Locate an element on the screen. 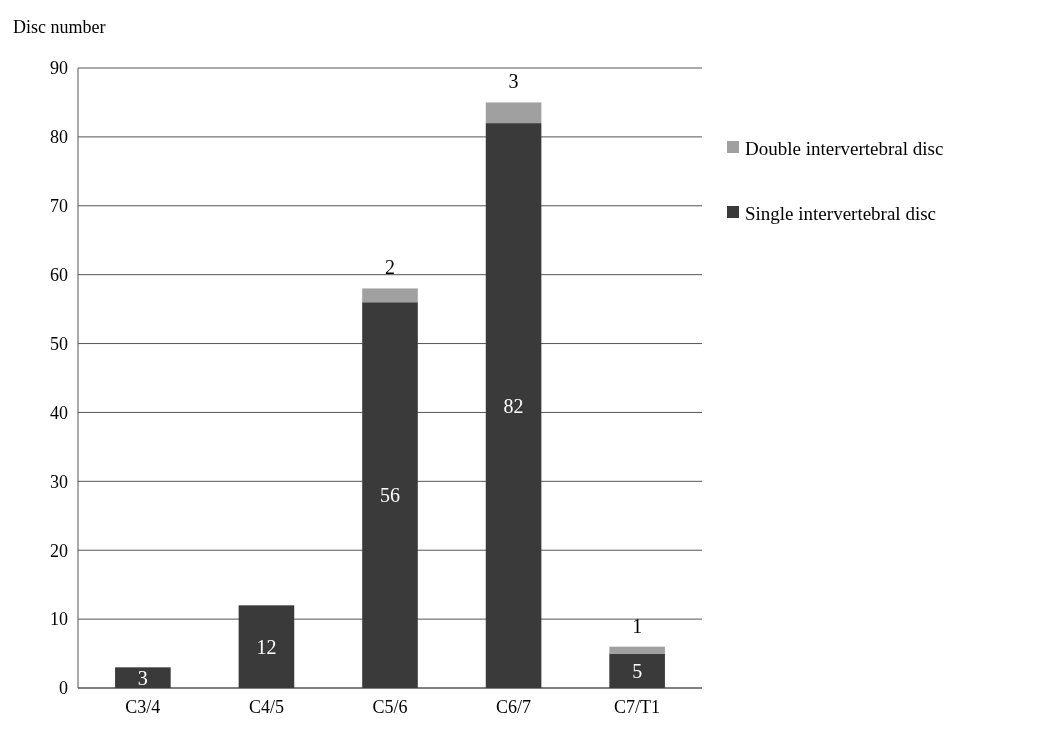  x-tick-label: C4/5 is located at coordinates (266, 707).